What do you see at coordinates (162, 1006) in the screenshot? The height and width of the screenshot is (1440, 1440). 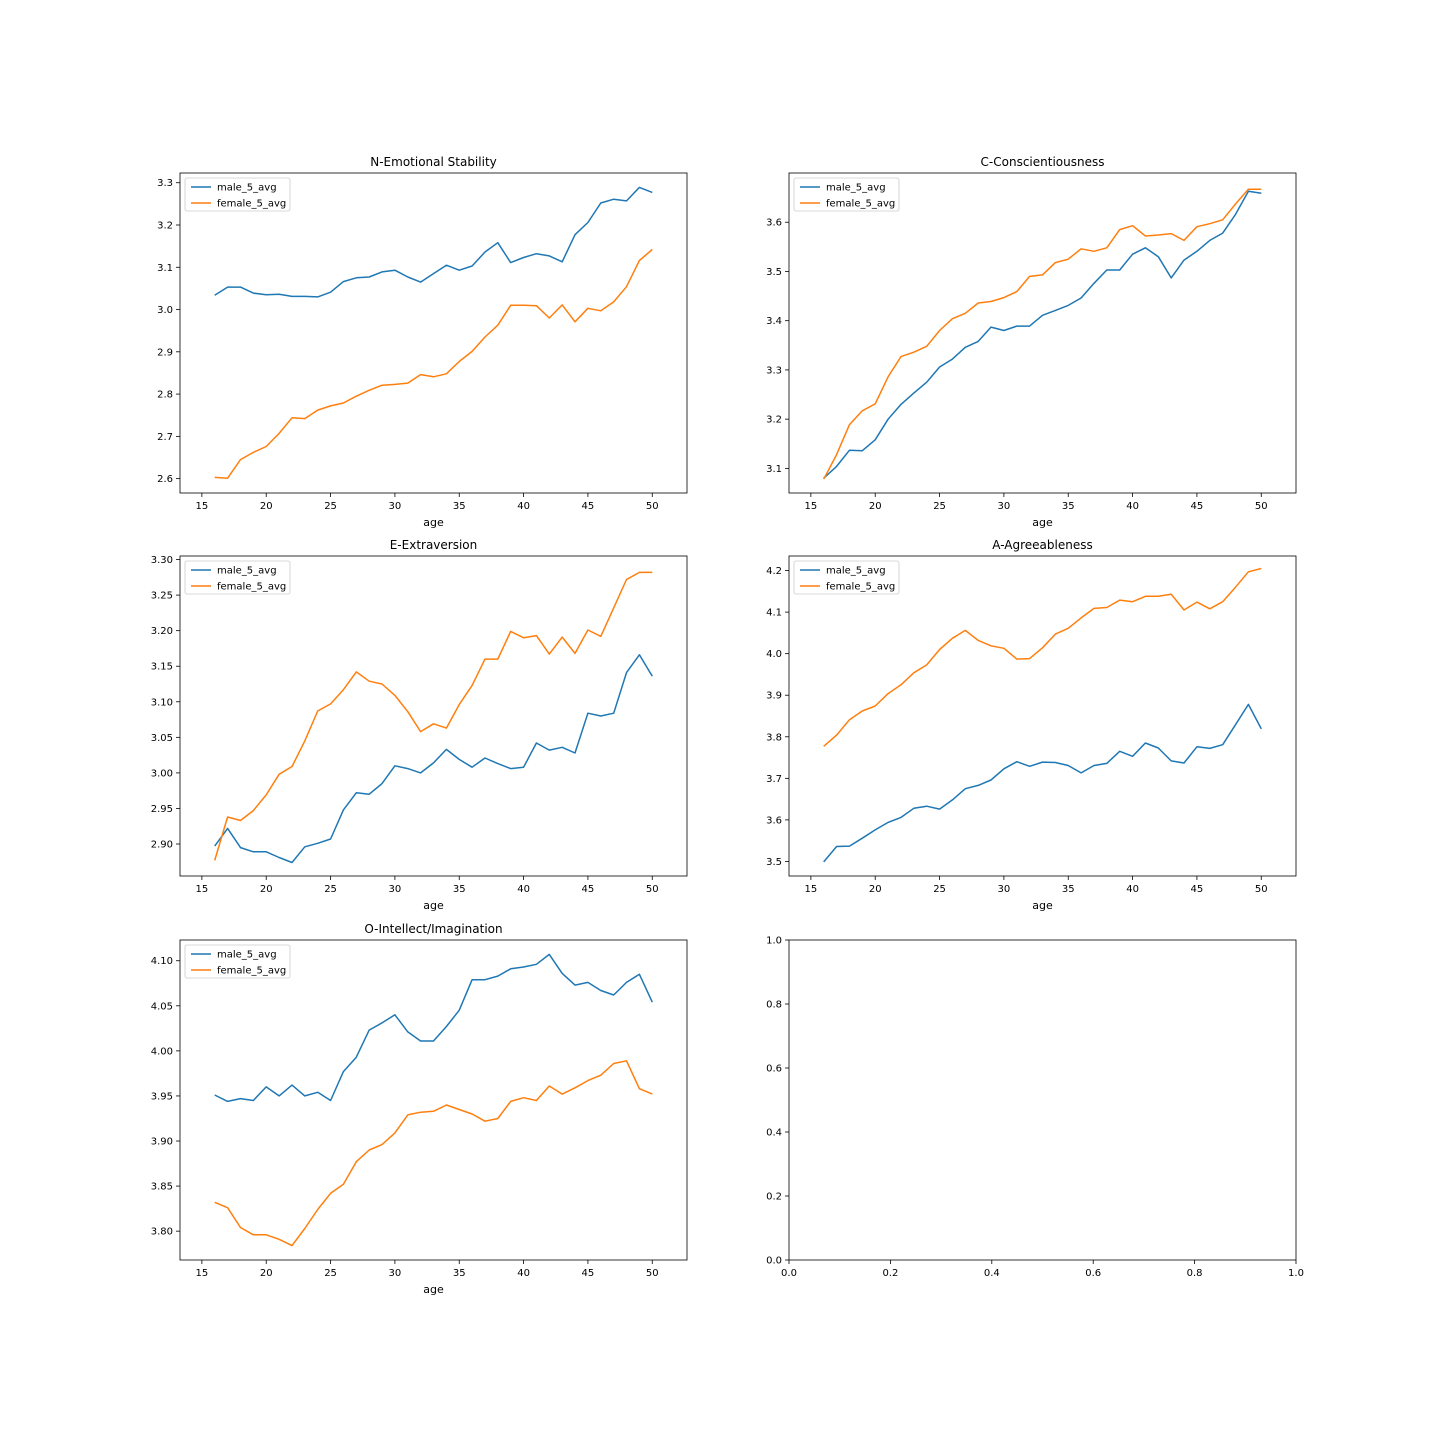 I see `y-tick-label: 4.05` at bounding box center [162, 1006].